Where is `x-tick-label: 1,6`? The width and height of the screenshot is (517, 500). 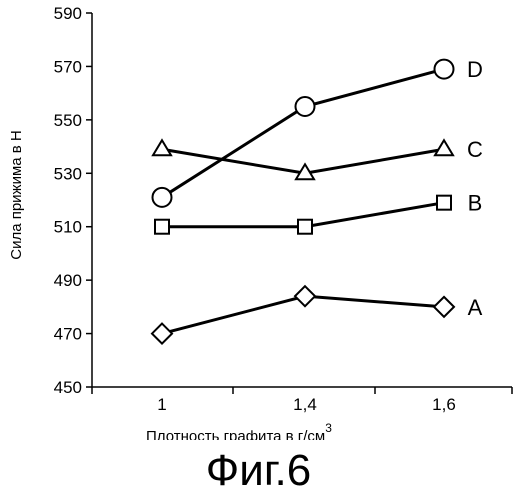 x-tick-label: 1,6 is located at coordinates (444, 404).